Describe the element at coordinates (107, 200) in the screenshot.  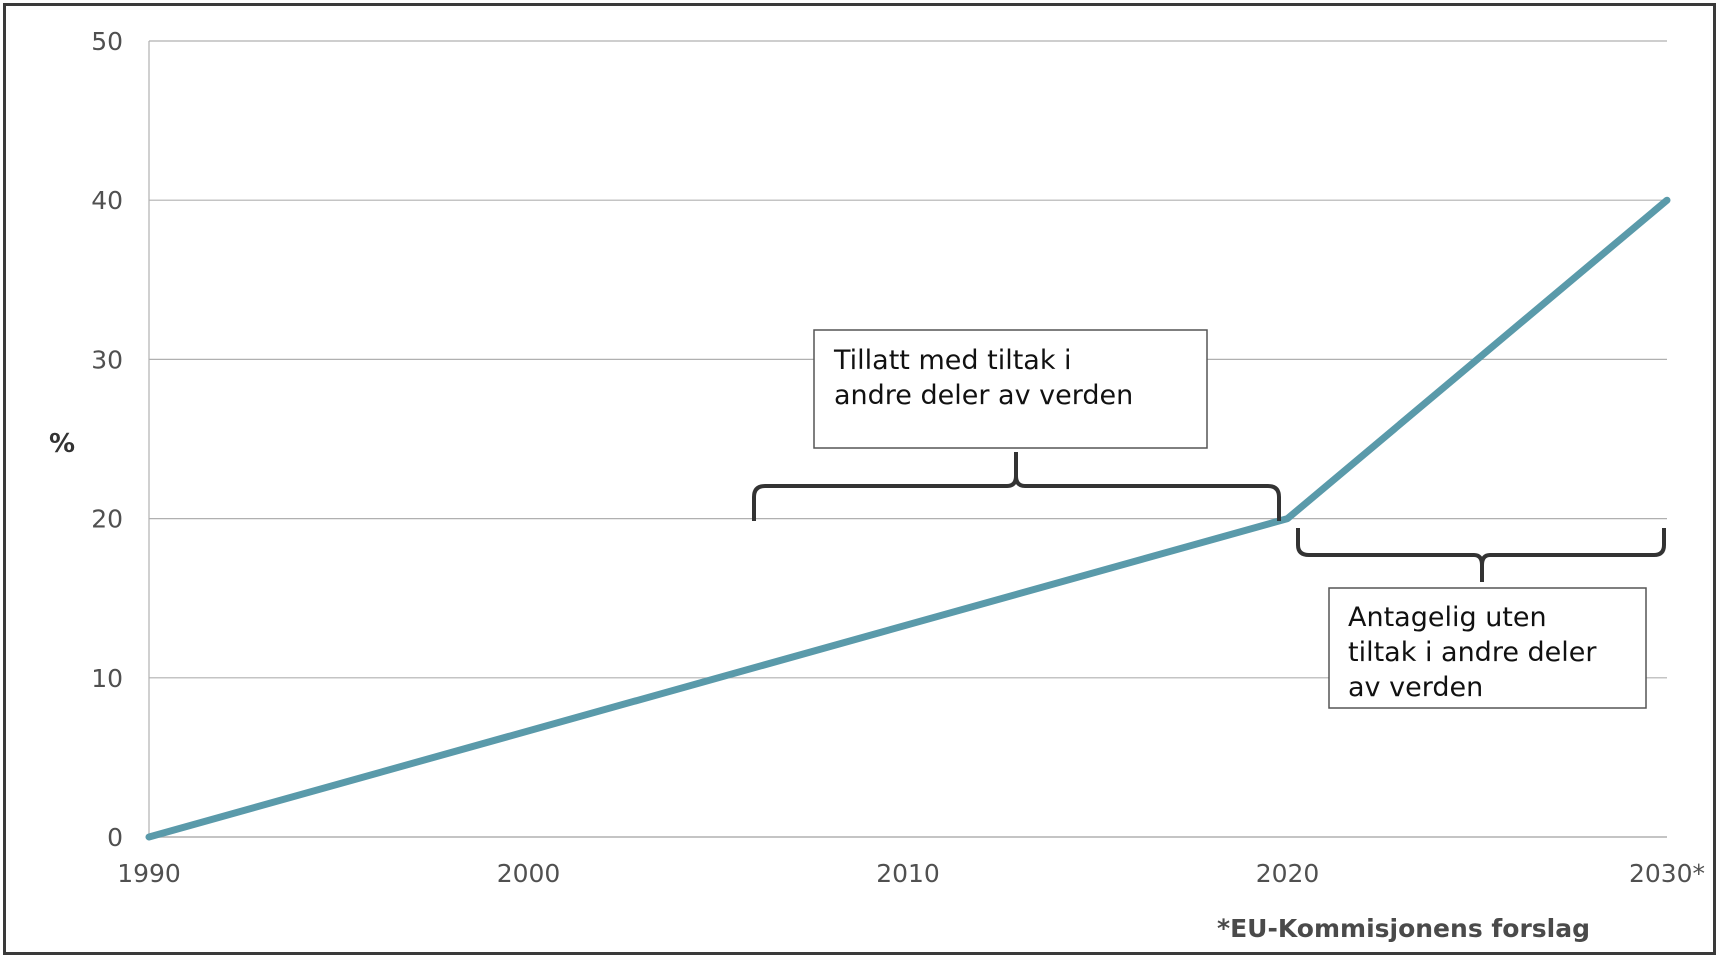
I see `y-tick-label: 40` at that location.